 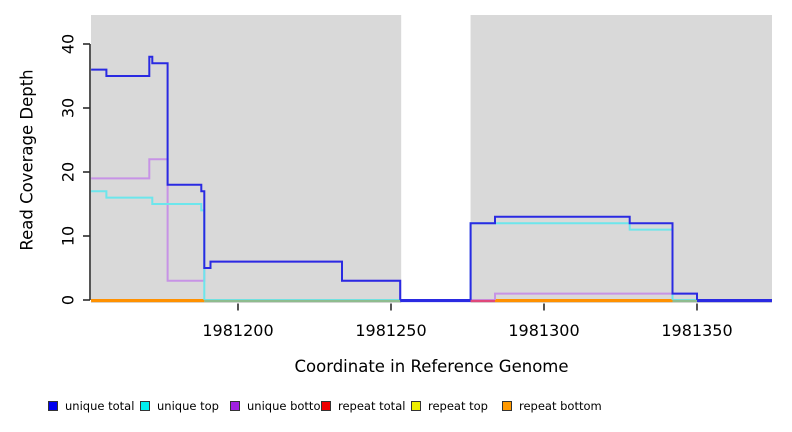 What do you see at coordinates (68, 108) in the screenshot?
I see `y-tick-label: 30` at bounding box center [68, 108].